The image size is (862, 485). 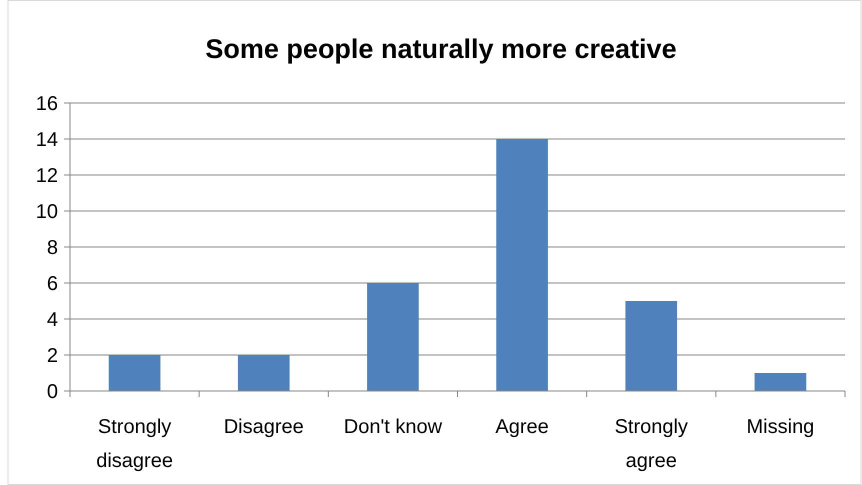 I want to click on x-tick-label: Disagree, so click(x=264, y=427).